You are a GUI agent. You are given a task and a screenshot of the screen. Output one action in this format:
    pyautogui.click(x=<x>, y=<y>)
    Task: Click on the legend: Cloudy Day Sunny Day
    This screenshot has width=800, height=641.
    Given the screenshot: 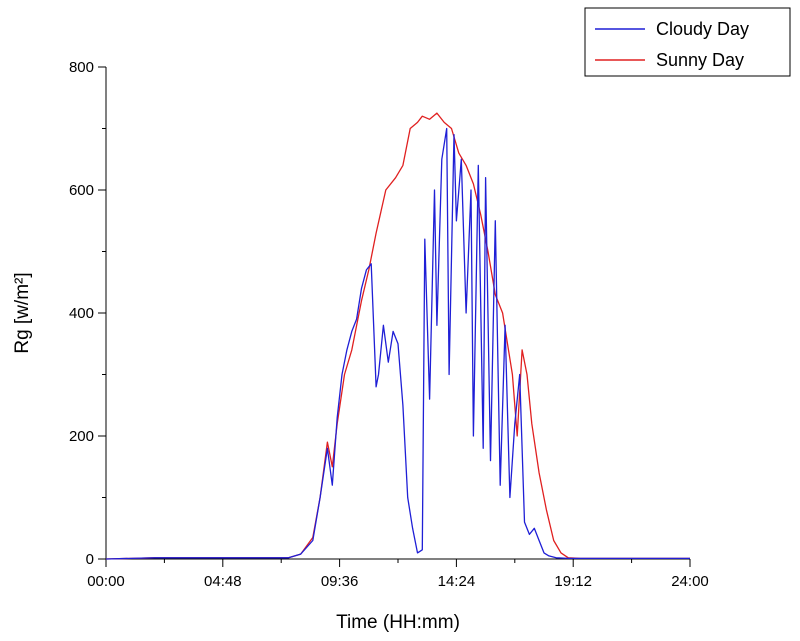 What is the action you would take?
    pyautogui.click(x=687, y=42)
    